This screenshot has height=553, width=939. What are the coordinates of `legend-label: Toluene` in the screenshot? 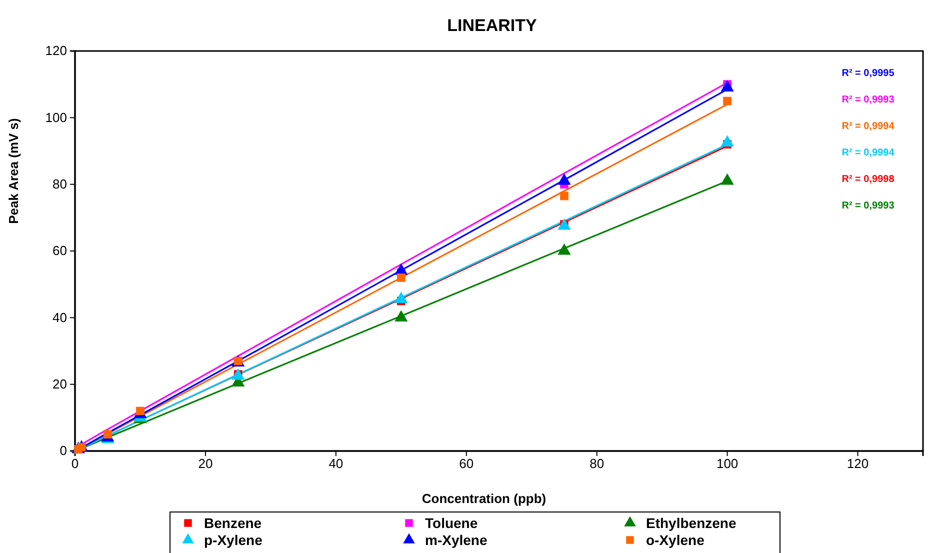 It's located at (451, 523).